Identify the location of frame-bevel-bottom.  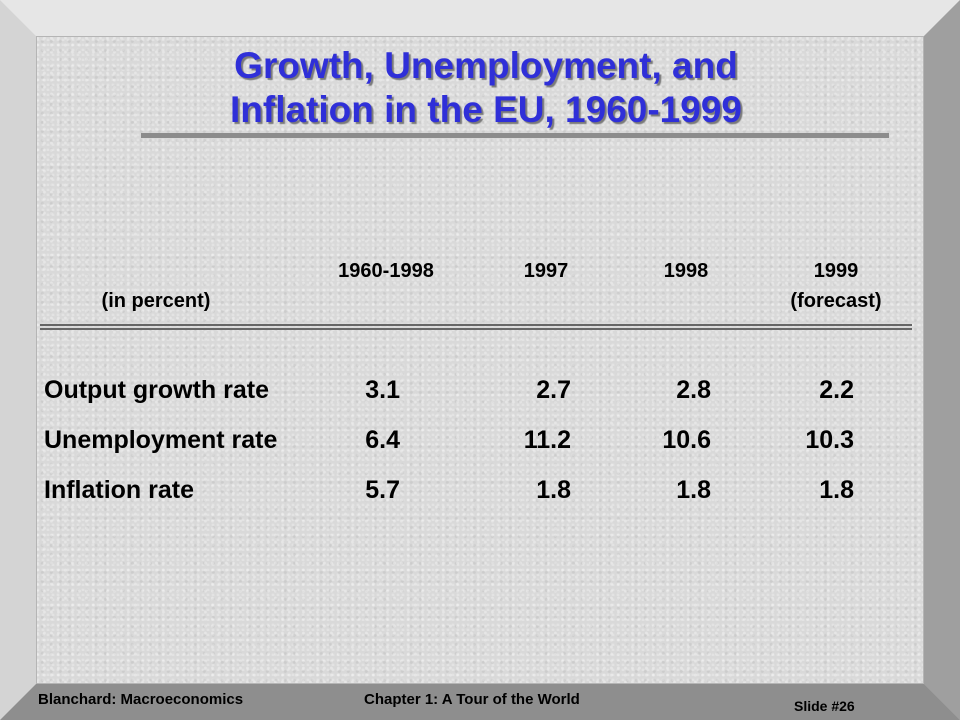
(480, 702).